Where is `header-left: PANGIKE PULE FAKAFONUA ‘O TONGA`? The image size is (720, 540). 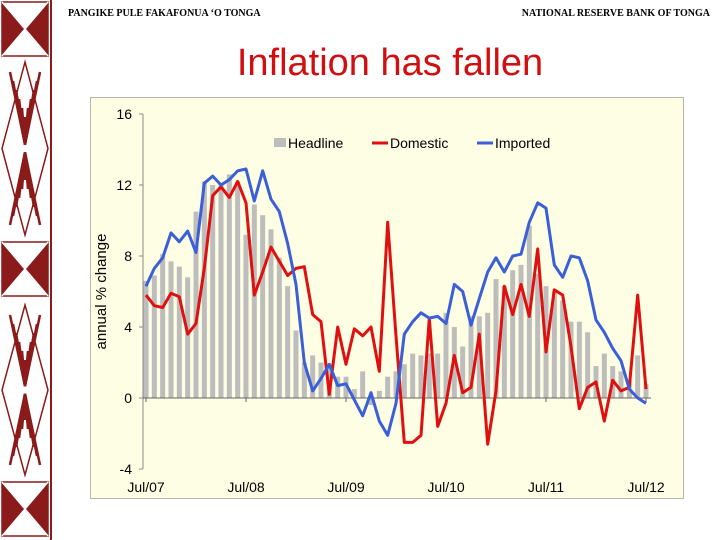 header-left: PANGIKE PULE FAKAFONUA ‘O TONGA is located at coordinates (164, 13).